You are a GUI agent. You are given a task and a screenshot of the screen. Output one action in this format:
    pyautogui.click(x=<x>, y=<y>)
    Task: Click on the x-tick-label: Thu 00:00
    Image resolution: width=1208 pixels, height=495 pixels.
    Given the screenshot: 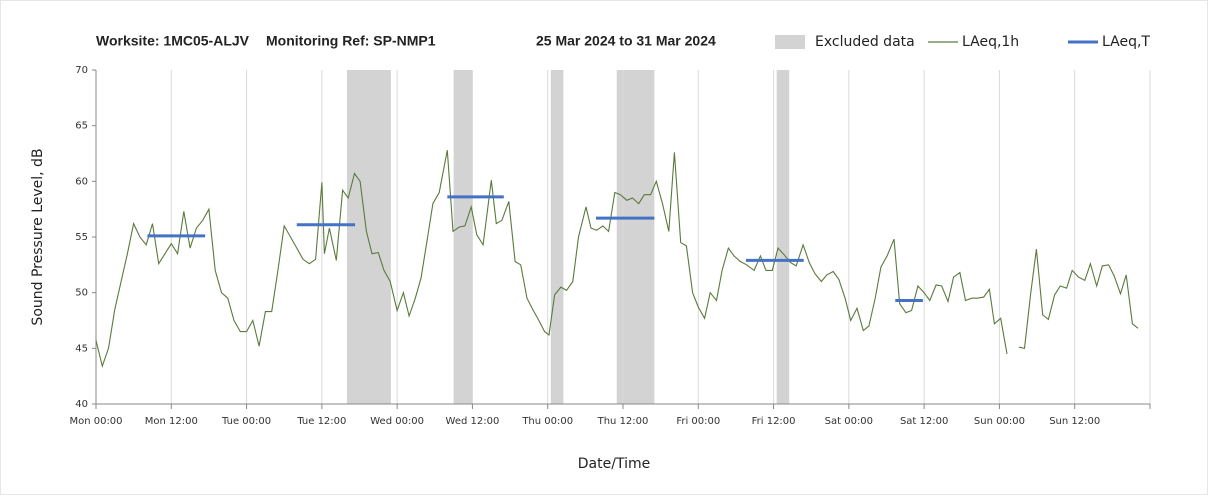 What is the action you would take?
    pyautogui.click(x=547, y=421)
    